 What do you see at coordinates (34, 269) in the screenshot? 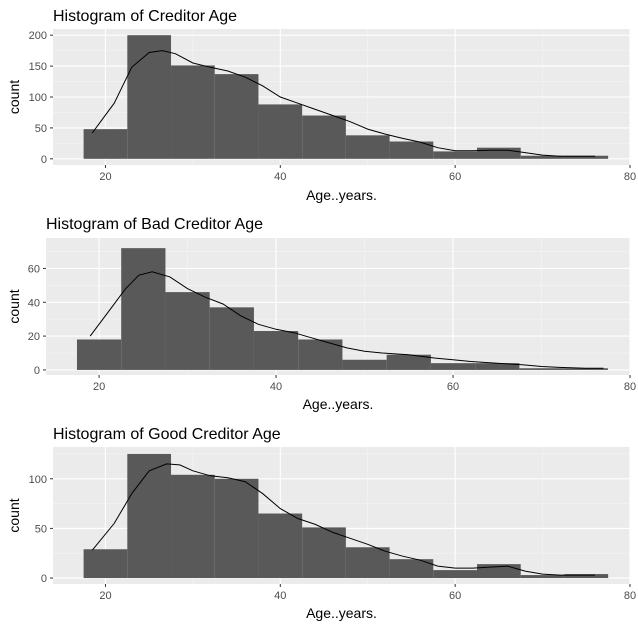
I see `y-tick-label: 60` at bounding box center [34, 269].